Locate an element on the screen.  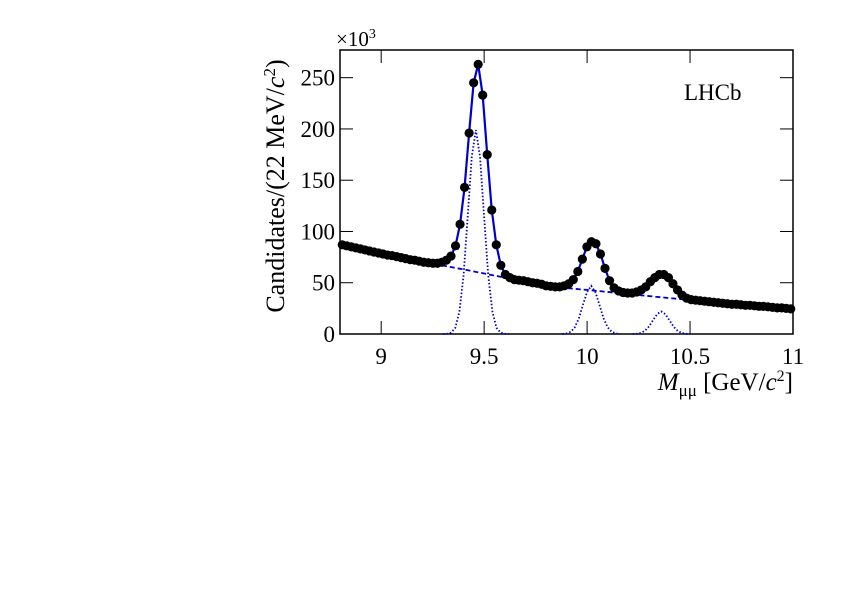
x-label-part: ] is located at coordinates (789, 382).